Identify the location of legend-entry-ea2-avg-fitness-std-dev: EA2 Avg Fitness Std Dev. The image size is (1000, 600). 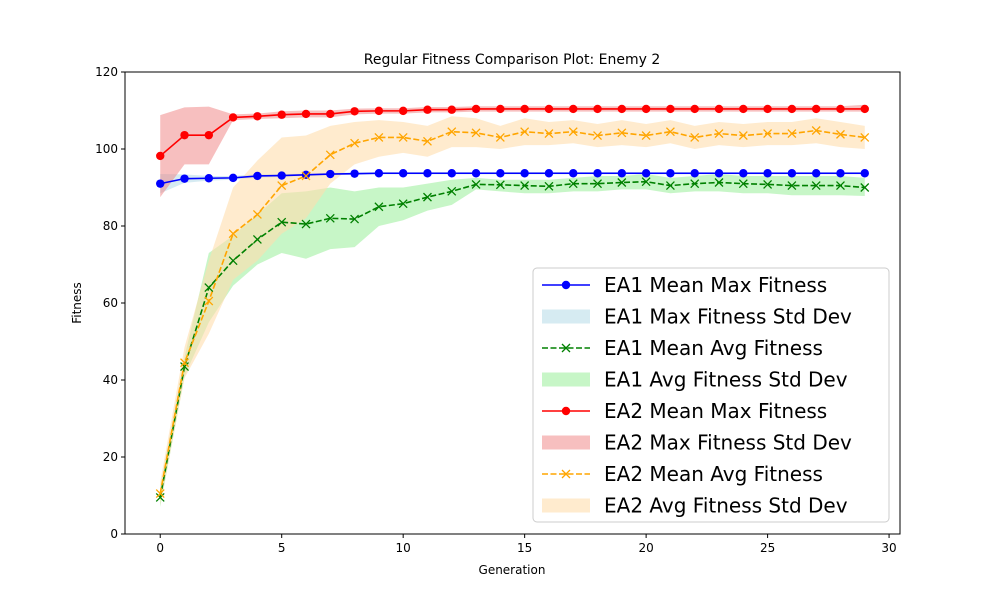
(726, 506).